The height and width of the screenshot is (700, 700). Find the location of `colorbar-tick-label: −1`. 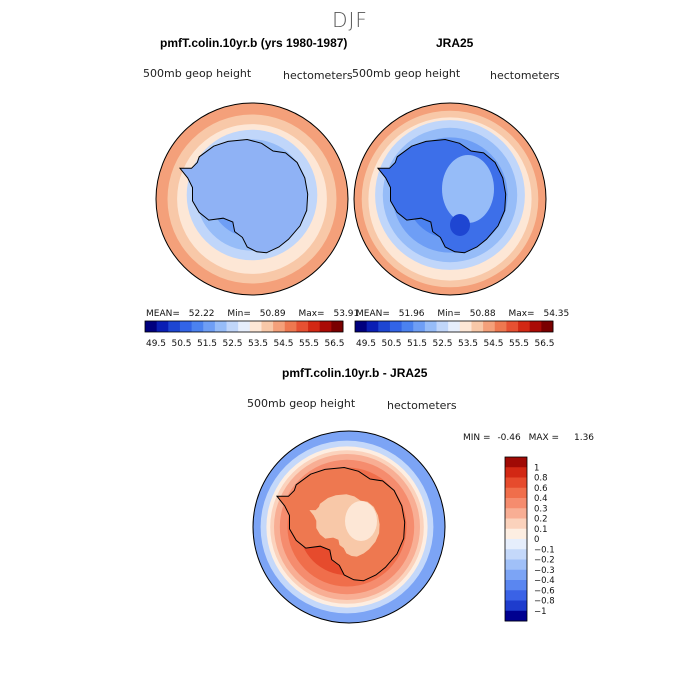

colorbar-tick-label: −1 is located at coordinates (540, 612).